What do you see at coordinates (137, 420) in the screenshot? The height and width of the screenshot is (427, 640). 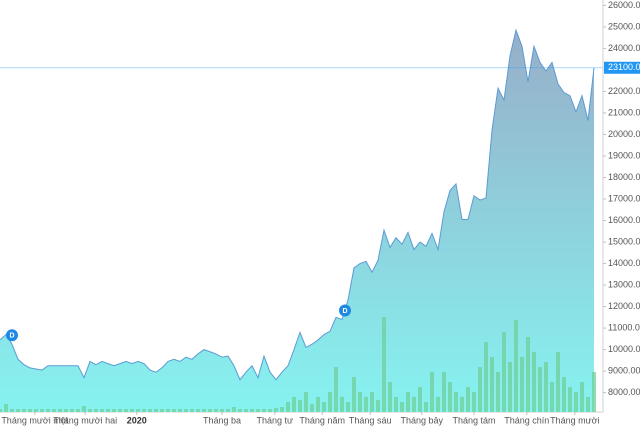 I see `x-tick-label: 2020` at bounding box center [137, 420].